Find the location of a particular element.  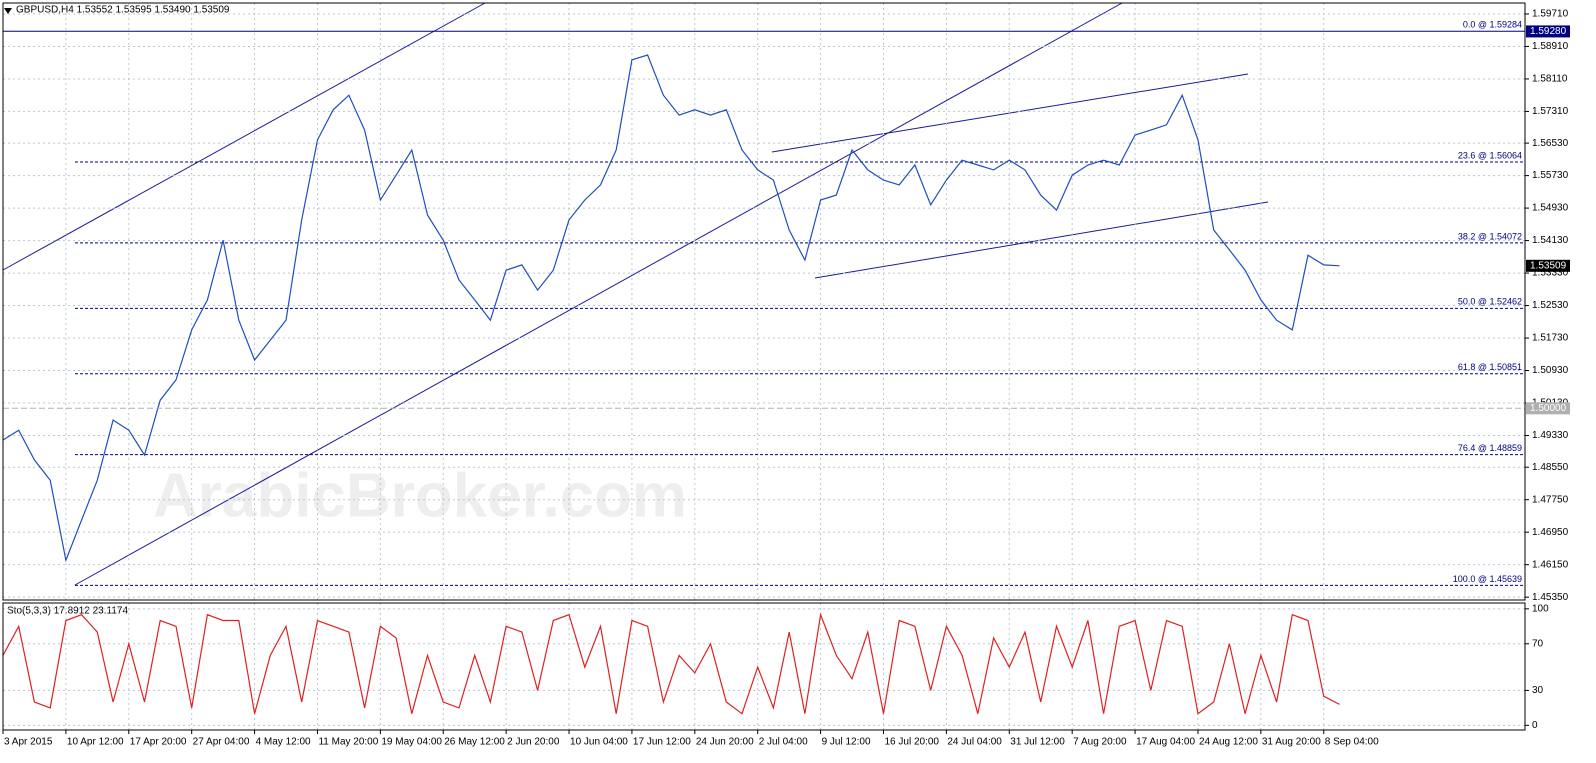

x-tick-label: 8 Sep 04:00 is located at coordinates (1352, 742).